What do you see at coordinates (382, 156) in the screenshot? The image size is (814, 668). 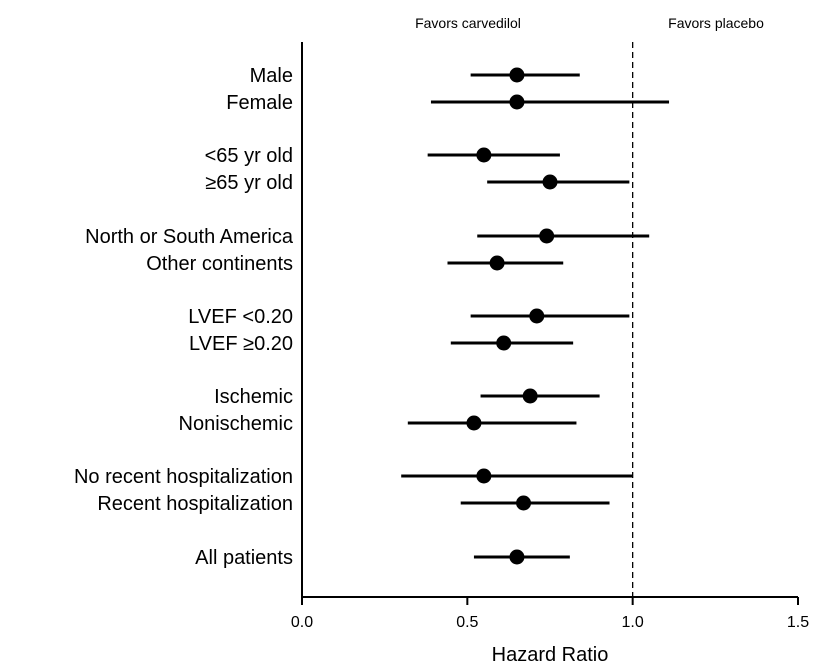 I see `forest-row: <65 yr old` at bounding box center [382, 156].